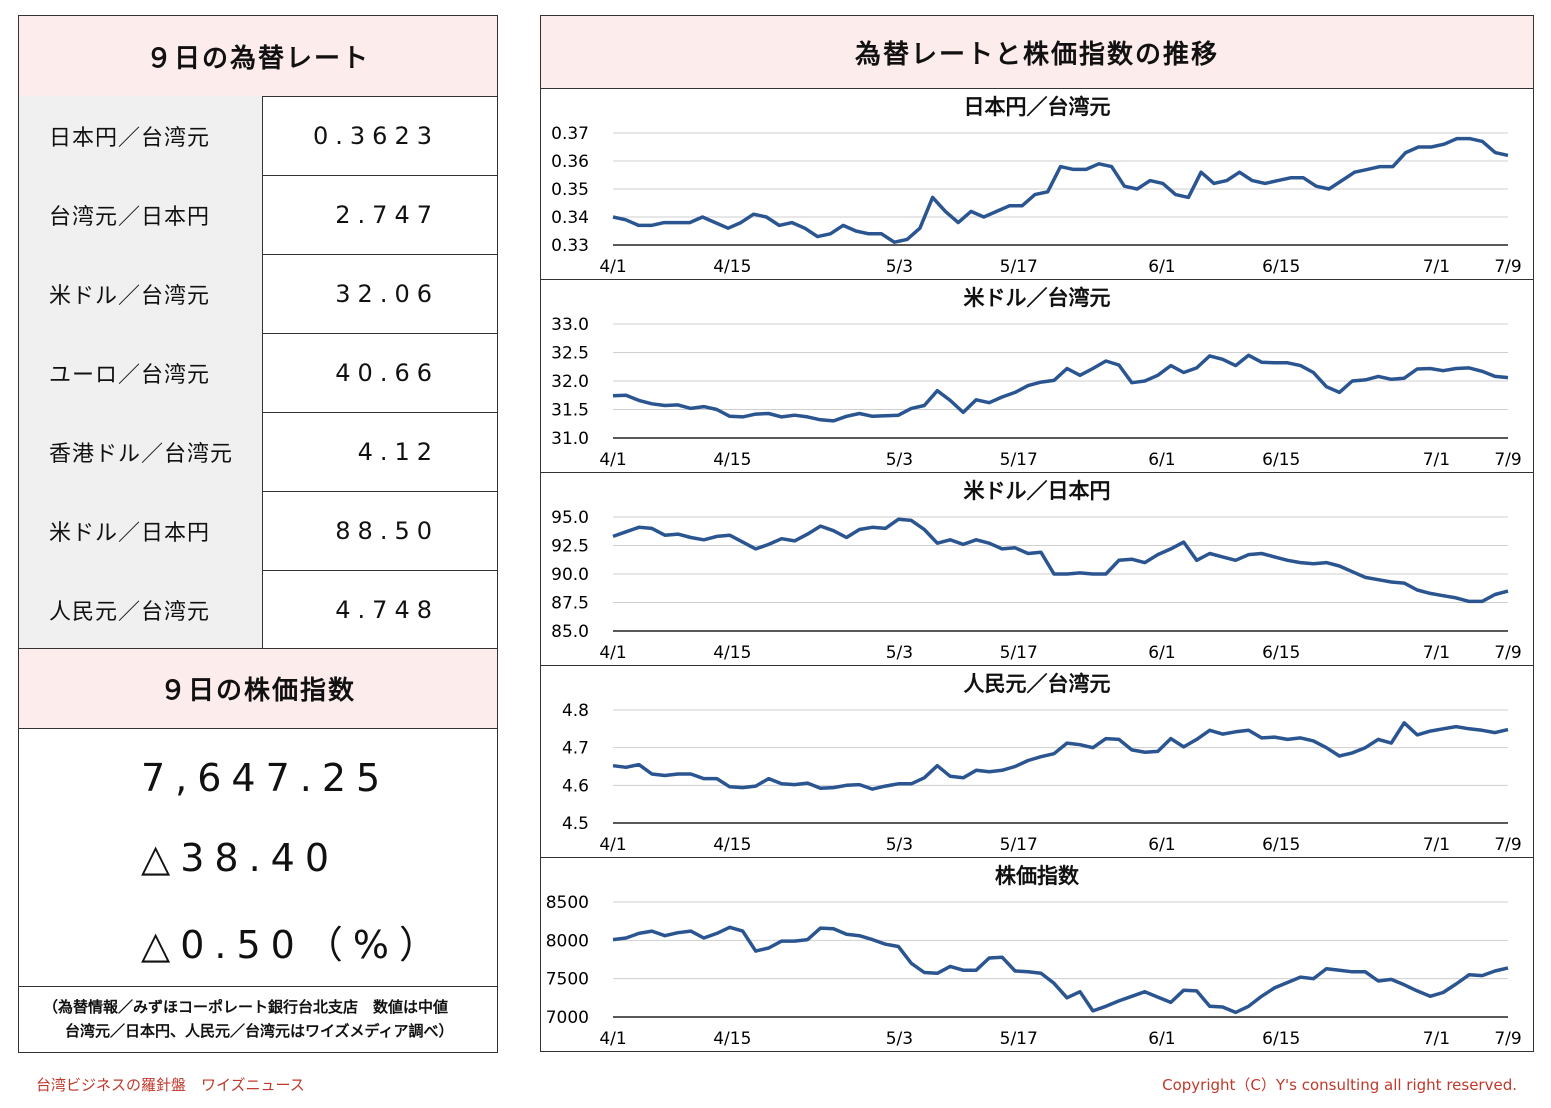 This screenshot has height=1108, width=1551. Describe the element at coordinates (567, 941) in the screenshot. I see `y-tick-label: 8000` at that location.